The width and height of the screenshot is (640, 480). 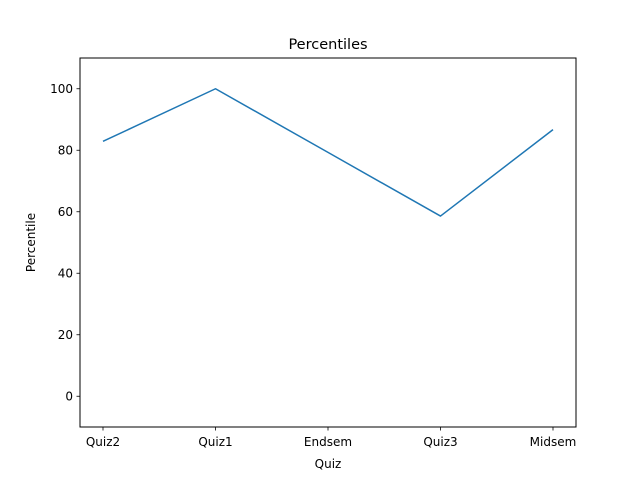 I want to click on x-axis: Quiz2 Quiz1 Endsem Quiz3 Midsem, so click(x=331, y=438).